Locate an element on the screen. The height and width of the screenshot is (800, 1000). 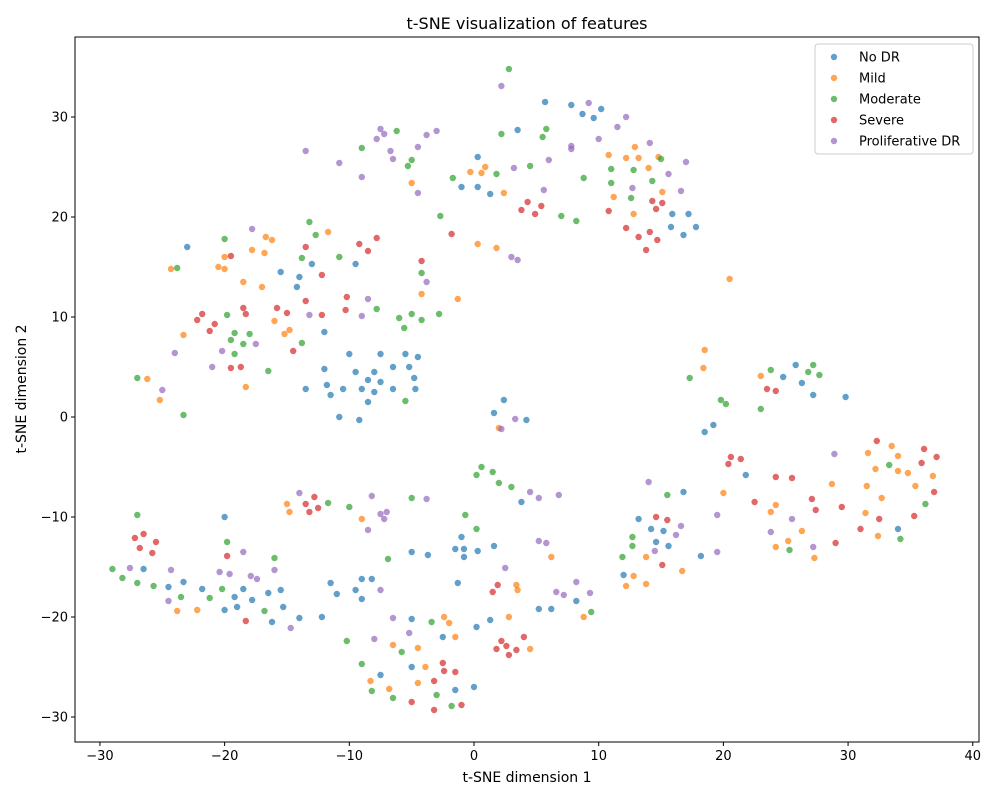
chart-title: t-SNE visualization of features is located at coordinates (527, 23).